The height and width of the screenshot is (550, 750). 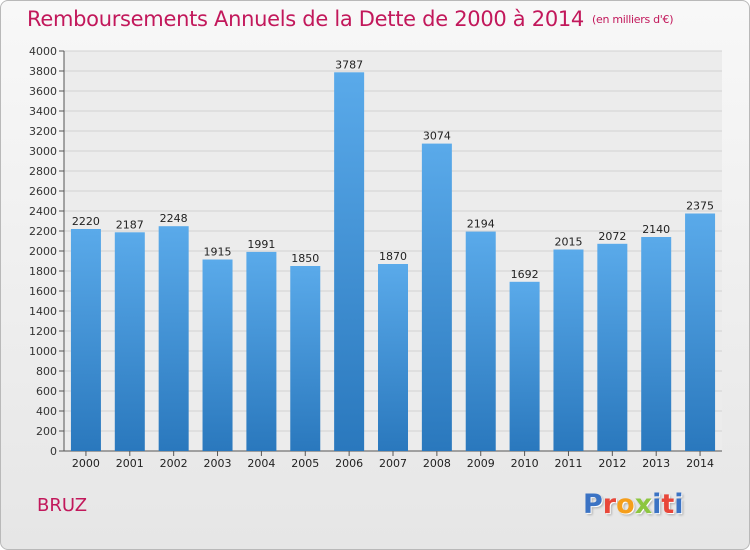 What do you see at coordinates (43, 251) in the screenshot?
I see `y-tick-label: 2000` at bounding box center [43, 251].